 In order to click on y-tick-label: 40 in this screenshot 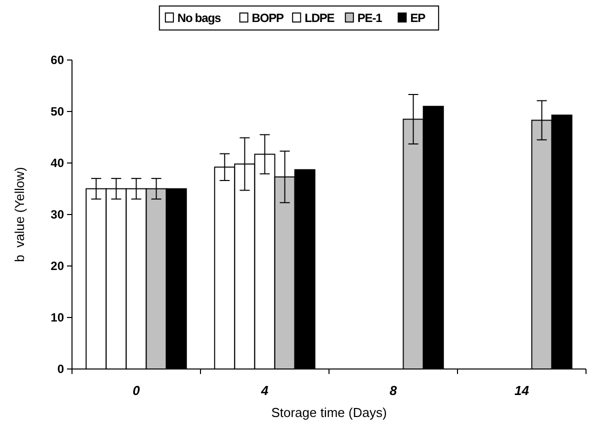, I will do `click(57, 163)`.